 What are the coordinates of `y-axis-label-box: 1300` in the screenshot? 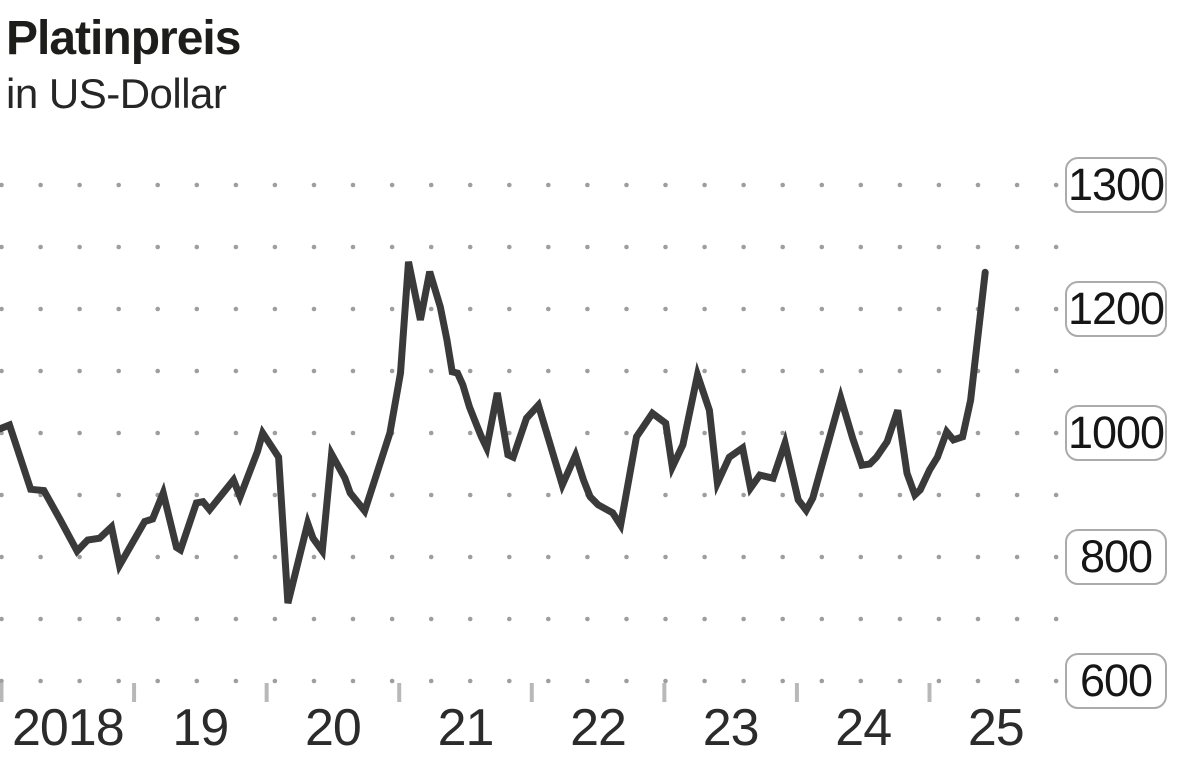 It's located at (1116, 184).